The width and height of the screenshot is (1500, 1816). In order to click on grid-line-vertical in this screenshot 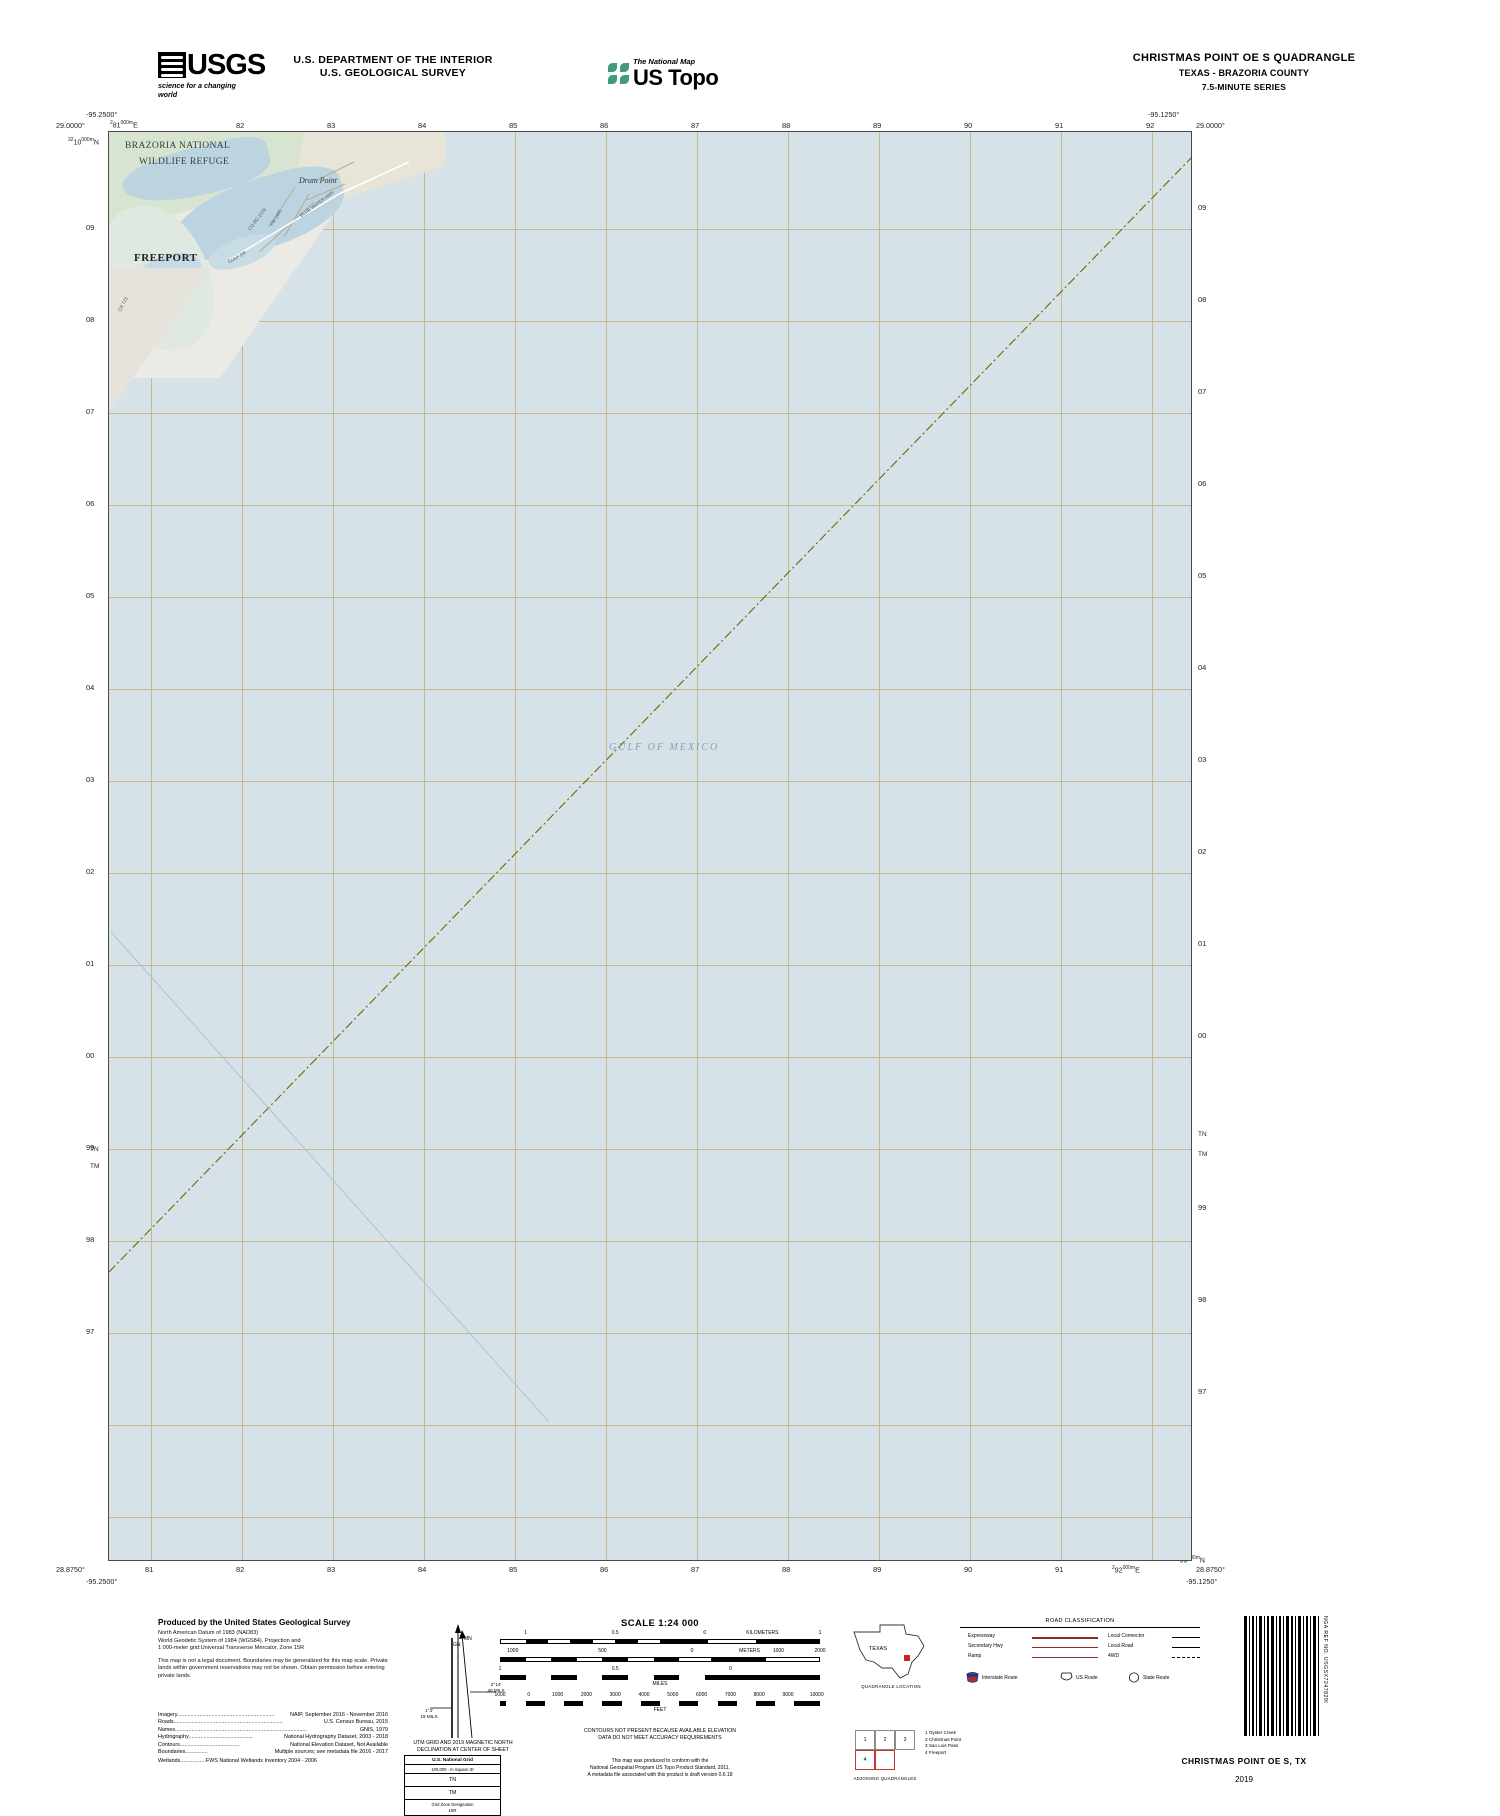, I will do `click(788, 846)`.